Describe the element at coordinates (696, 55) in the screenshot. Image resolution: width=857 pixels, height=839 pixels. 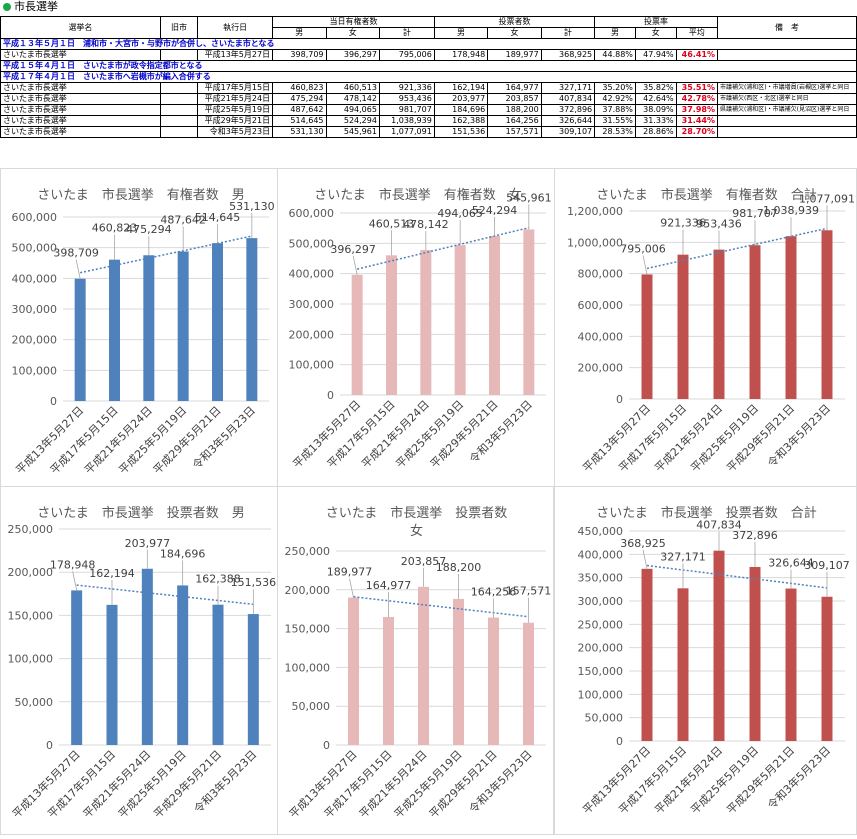
I see `table-cell: 46.41%` at that location.